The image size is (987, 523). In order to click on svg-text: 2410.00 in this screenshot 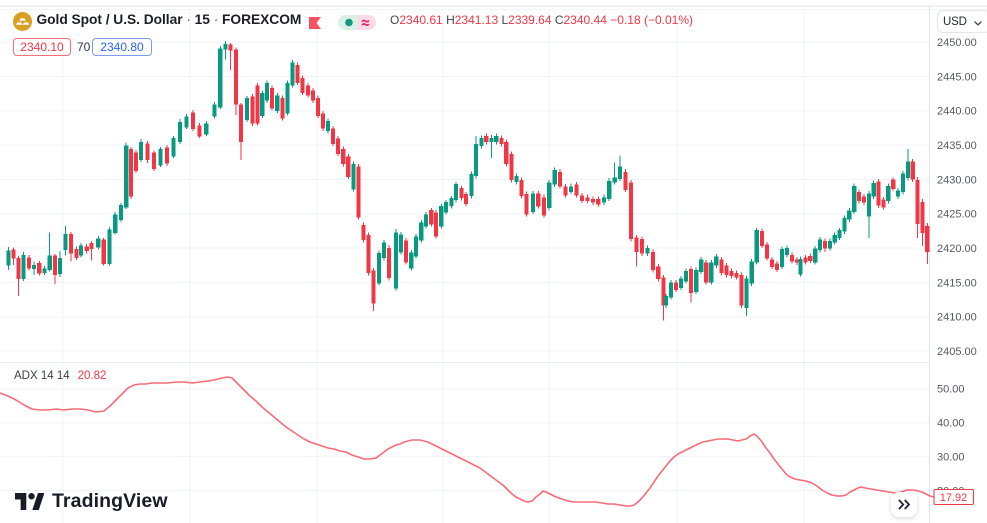, I will do `click(957, 318)`.